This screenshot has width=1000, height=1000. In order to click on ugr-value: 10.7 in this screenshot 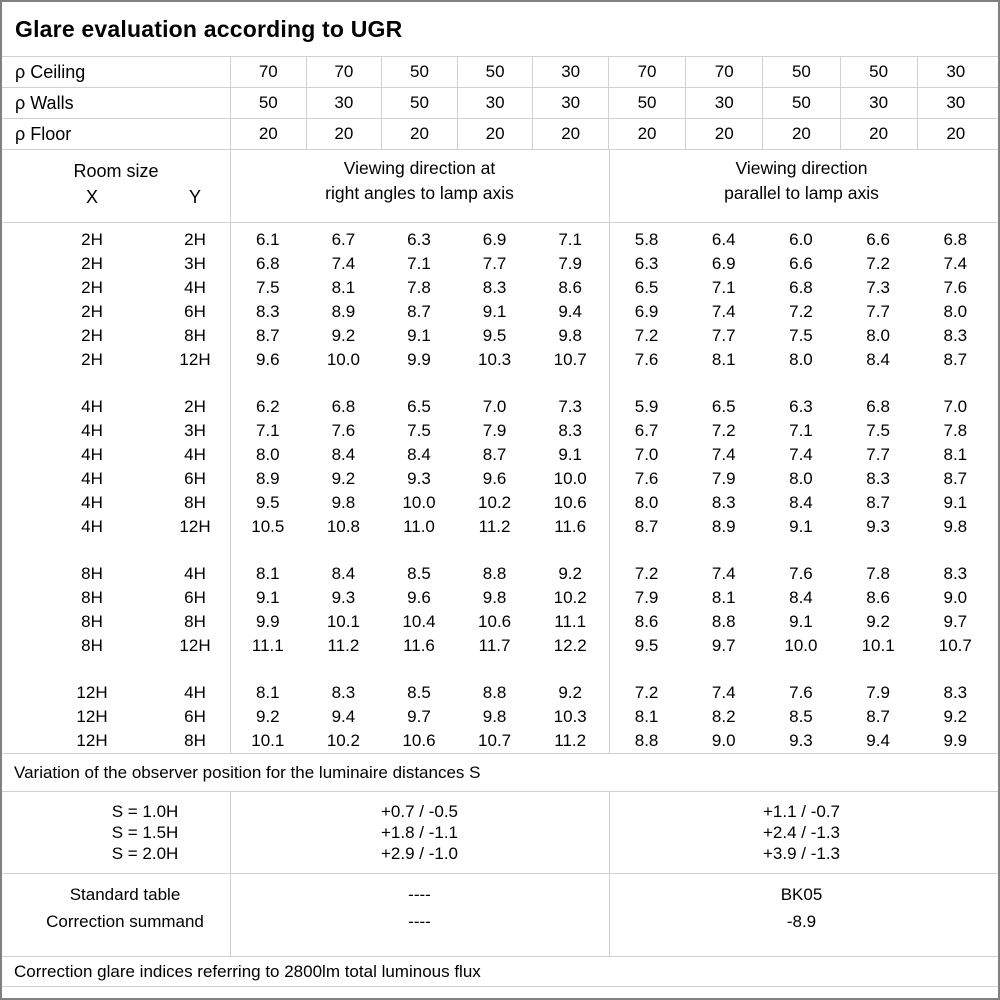, I will do `click(495, 740)`.